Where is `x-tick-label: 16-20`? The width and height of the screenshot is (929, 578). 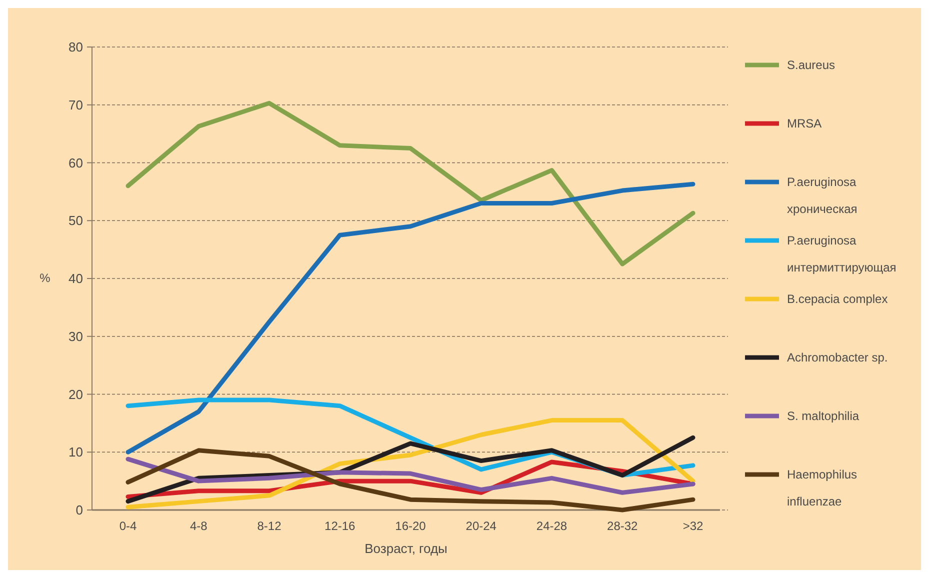
x-tick-label: 16-20 is located at coordinates (410, 526).